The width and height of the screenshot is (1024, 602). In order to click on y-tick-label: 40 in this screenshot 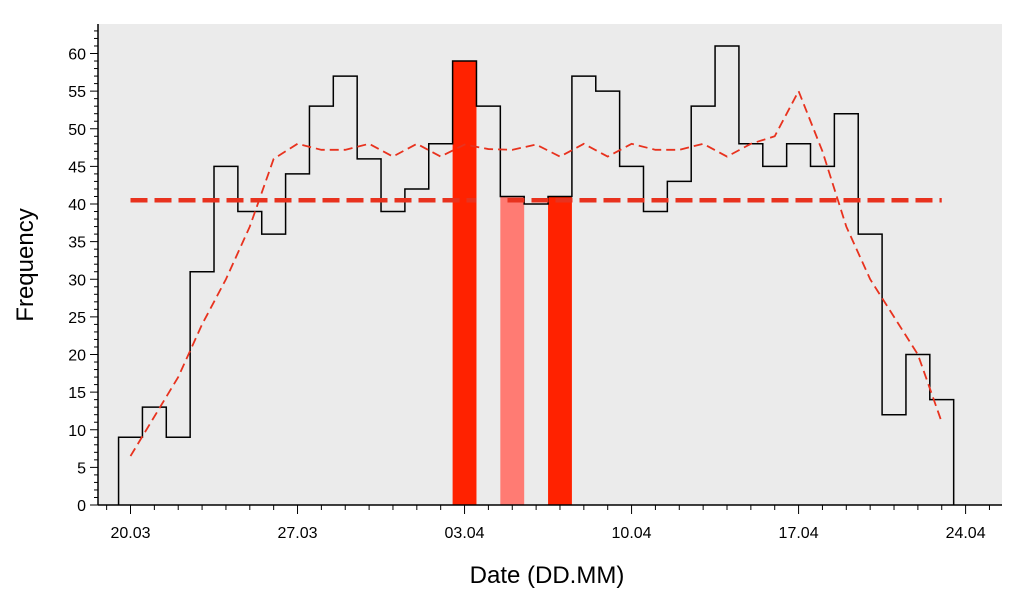, I will do `click(77, 205)`.